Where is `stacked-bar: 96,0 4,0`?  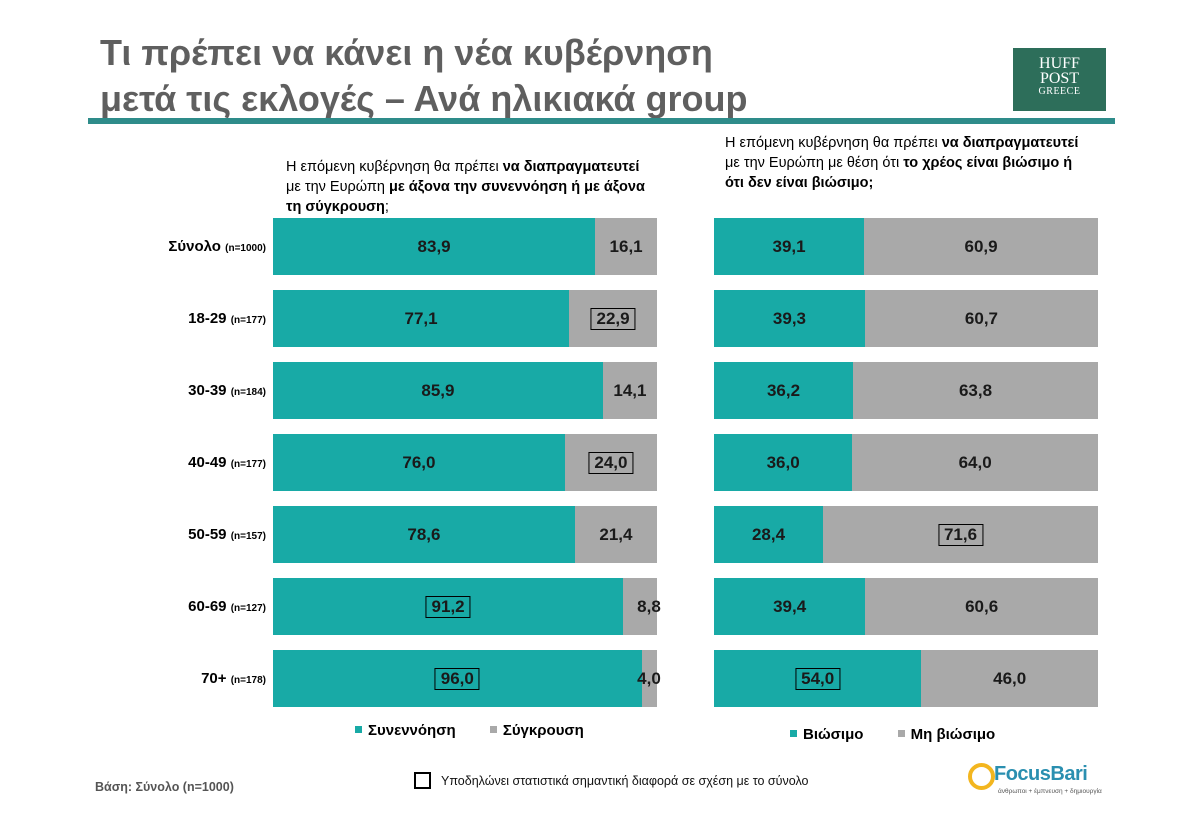
stacked-bar: 96,0 4,0 is located at coordinates (467, 678).